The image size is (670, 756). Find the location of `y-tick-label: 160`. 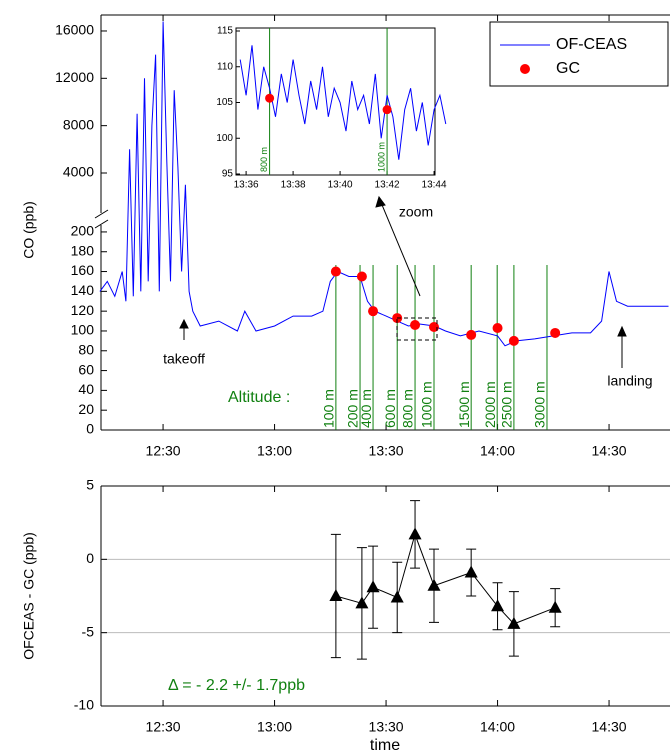

y-tick-label: 160 is located at coordinates (83, 270).